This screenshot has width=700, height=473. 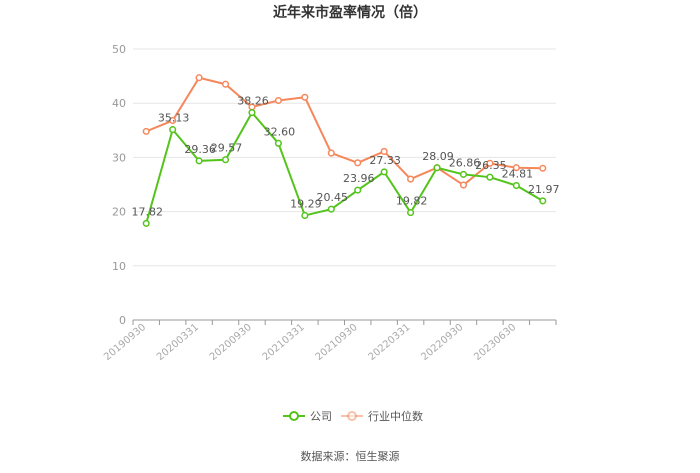 I want to click on data-label-company: 29.57, so click(x=227, y=148).